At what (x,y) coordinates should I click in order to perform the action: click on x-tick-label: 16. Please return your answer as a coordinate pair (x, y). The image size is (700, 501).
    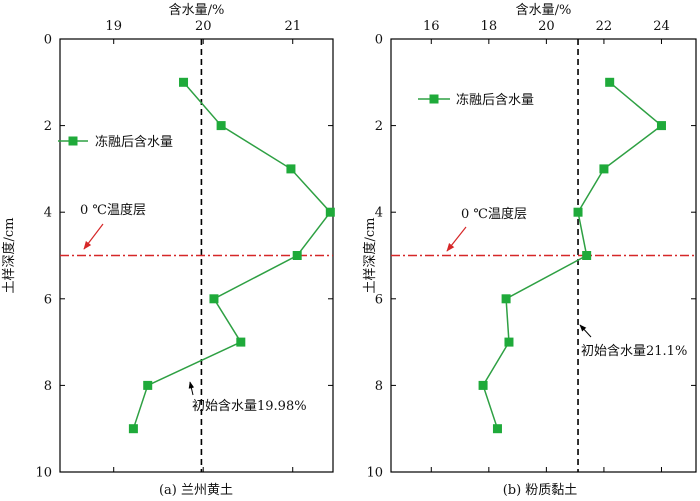
    Looking at the image, I should click on (431, 26).